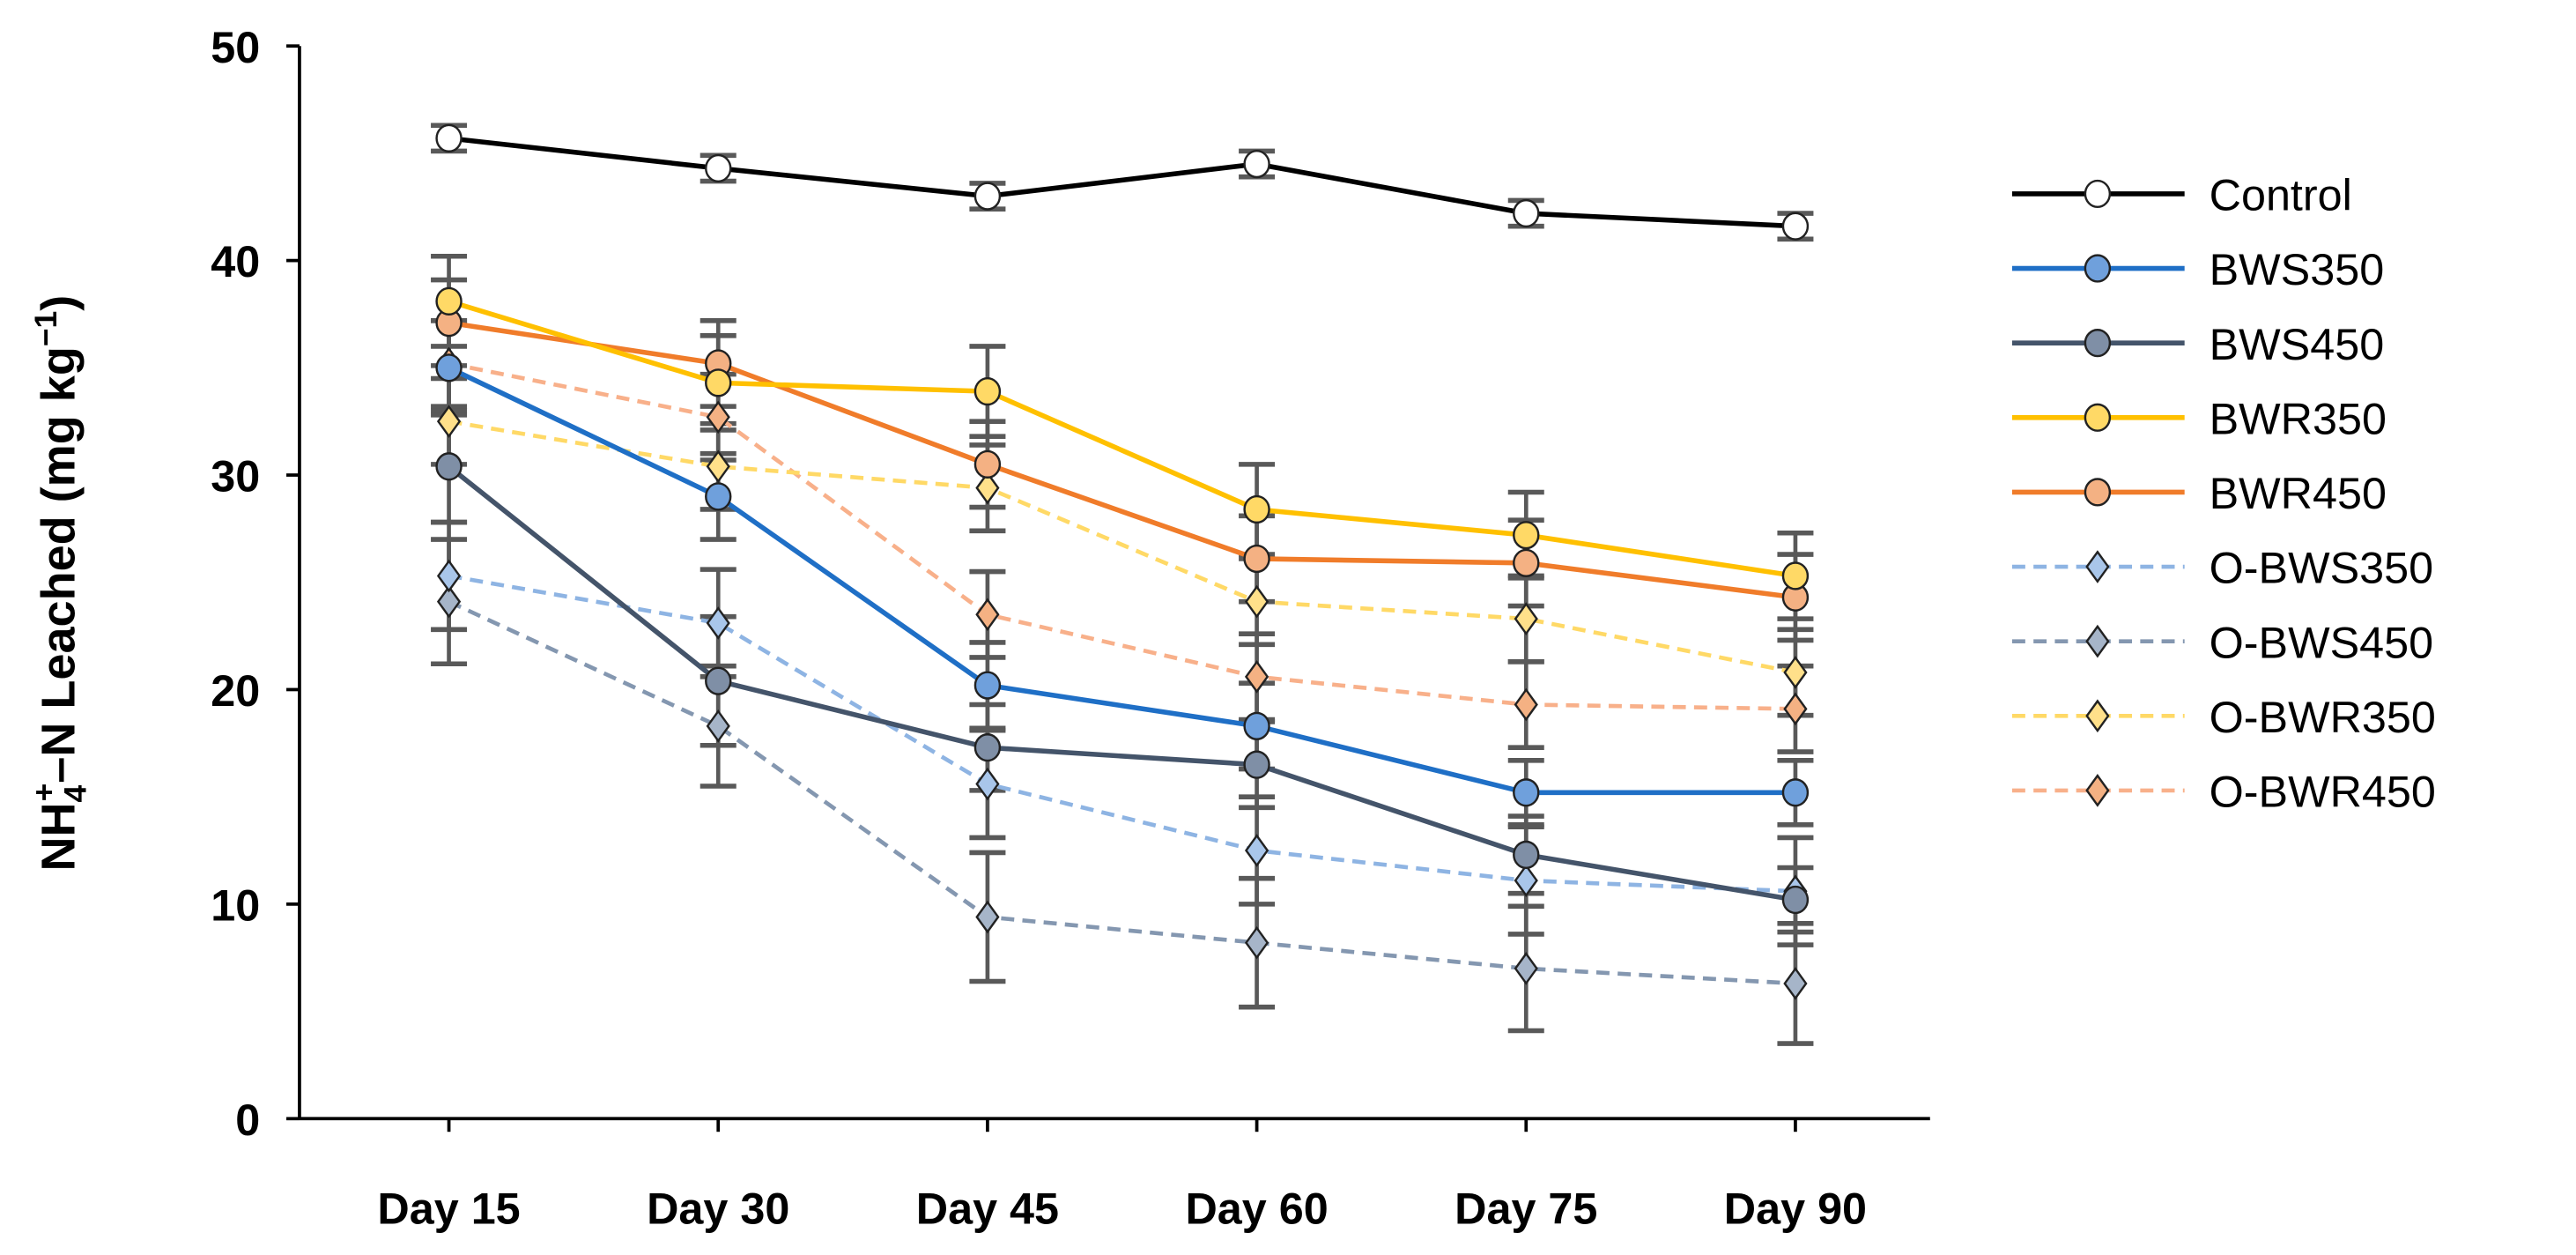  I want to click on y-label-main: NH, so click(59, 836).